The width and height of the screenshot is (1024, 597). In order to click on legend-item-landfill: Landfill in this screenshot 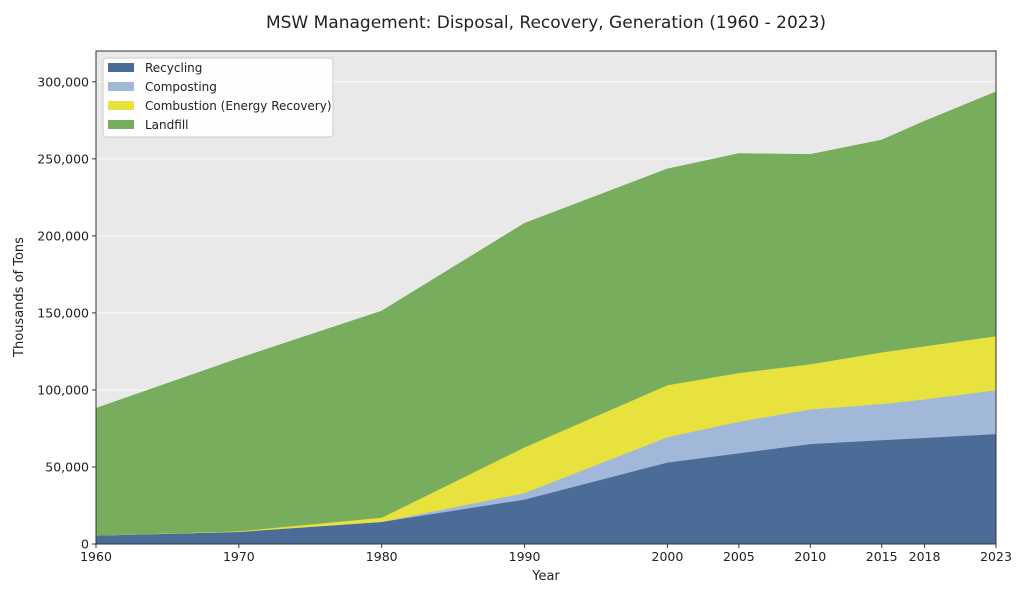, I will do `click(148, 125)`.